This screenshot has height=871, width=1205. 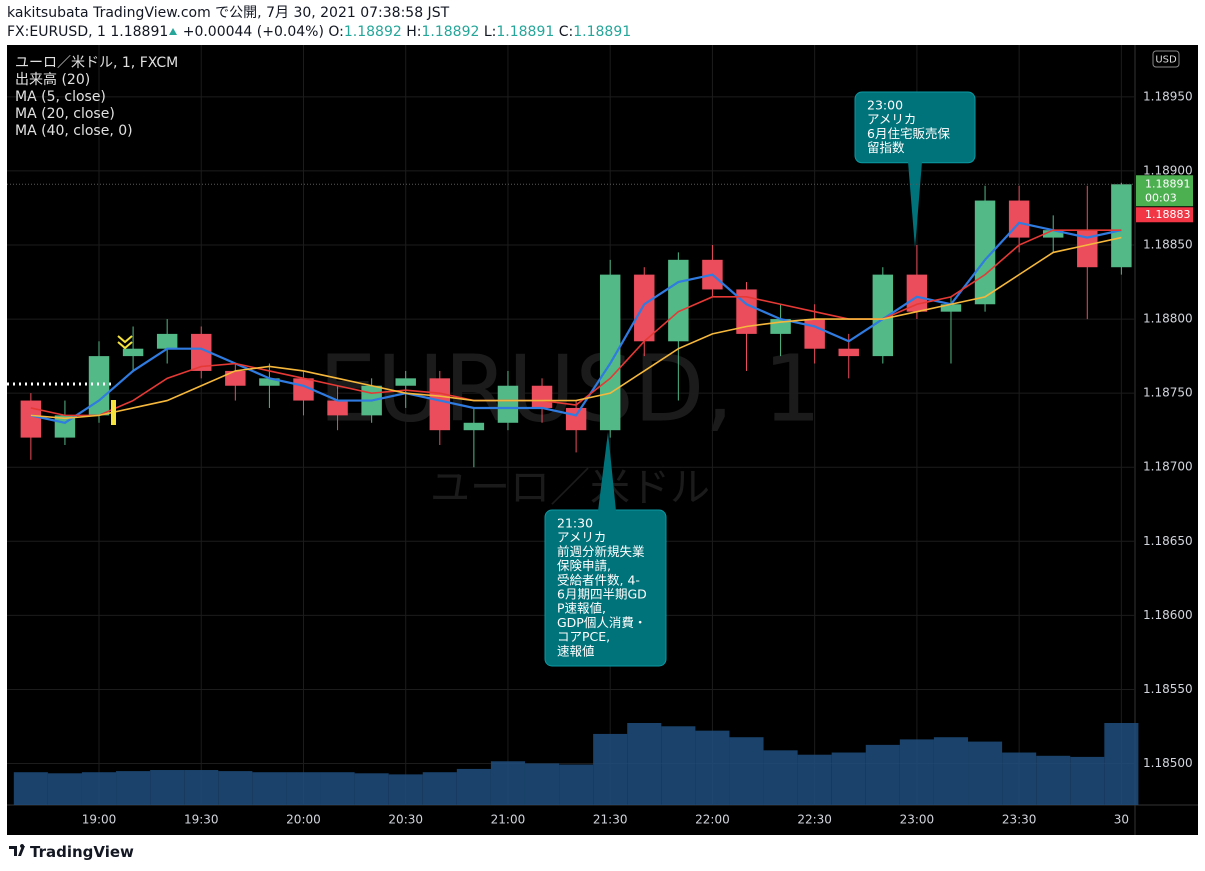 I want to click on callout-text: P速報値,, so click(x=581, y=608).